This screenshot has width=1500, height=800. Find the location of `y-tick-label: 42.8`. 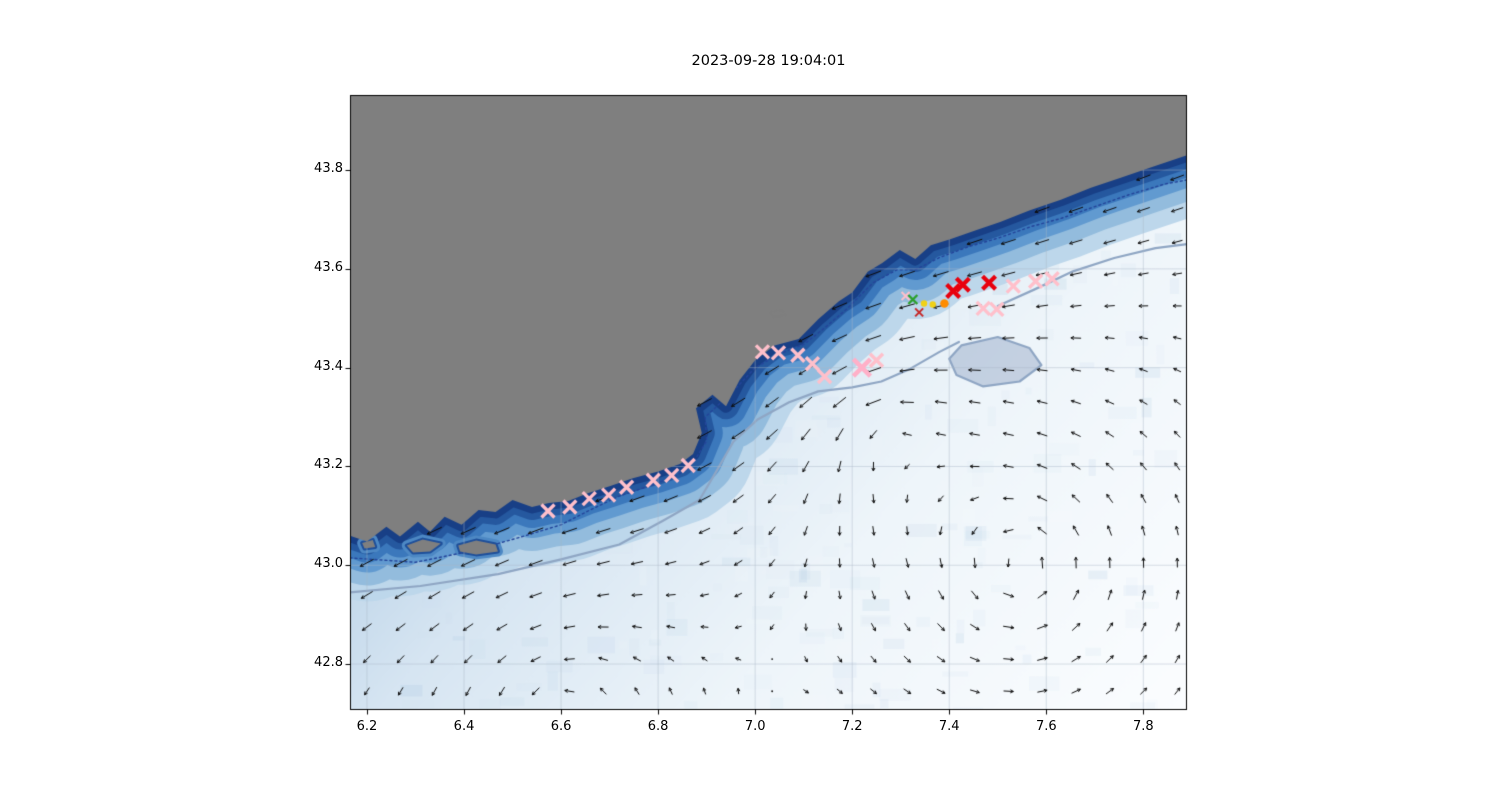

y-tick-label: 42.8 is located at coordinates (328, 663).